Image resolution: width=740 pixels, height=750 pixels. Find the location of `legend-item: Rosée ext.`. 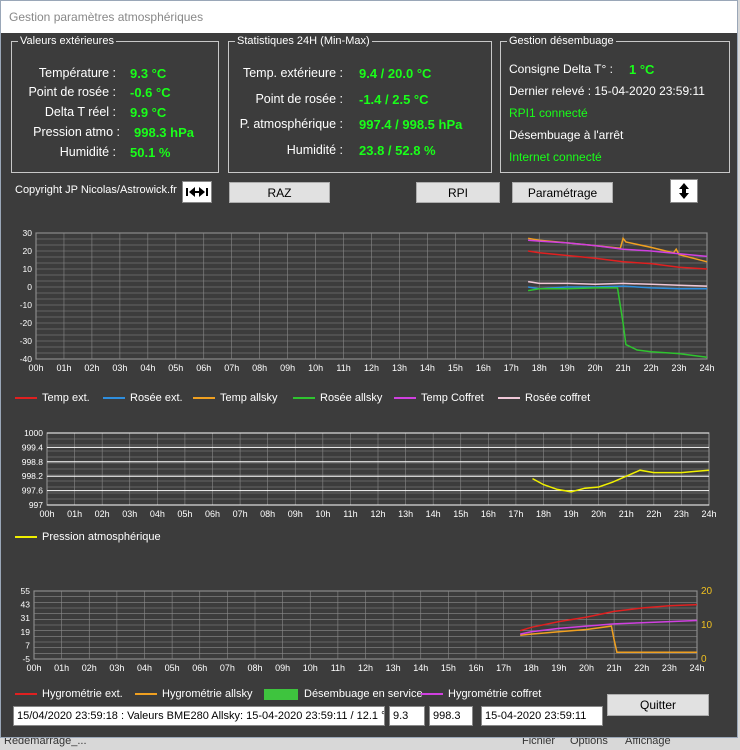

legend-item: Rosée ext. is located at coordinates (143, 398).